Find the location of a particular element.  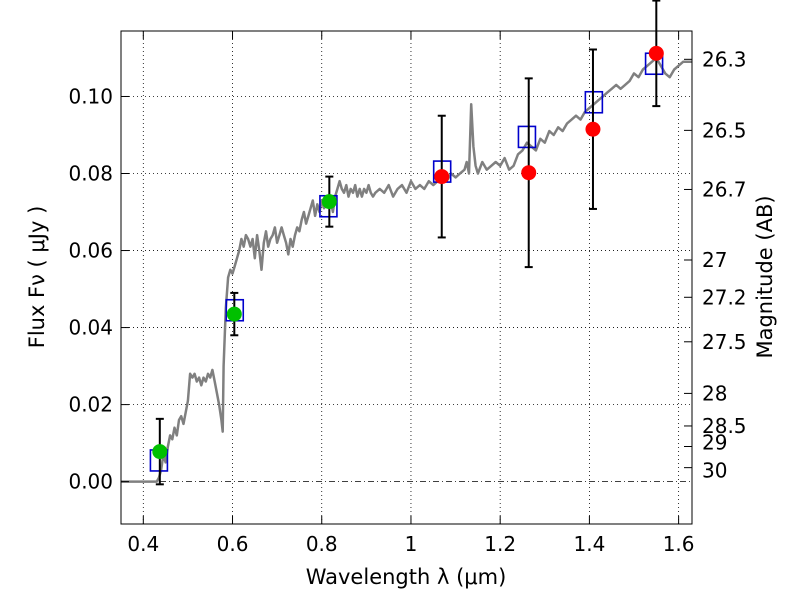

x-tick-label: 1.4 is located at coordinates (589, 544).